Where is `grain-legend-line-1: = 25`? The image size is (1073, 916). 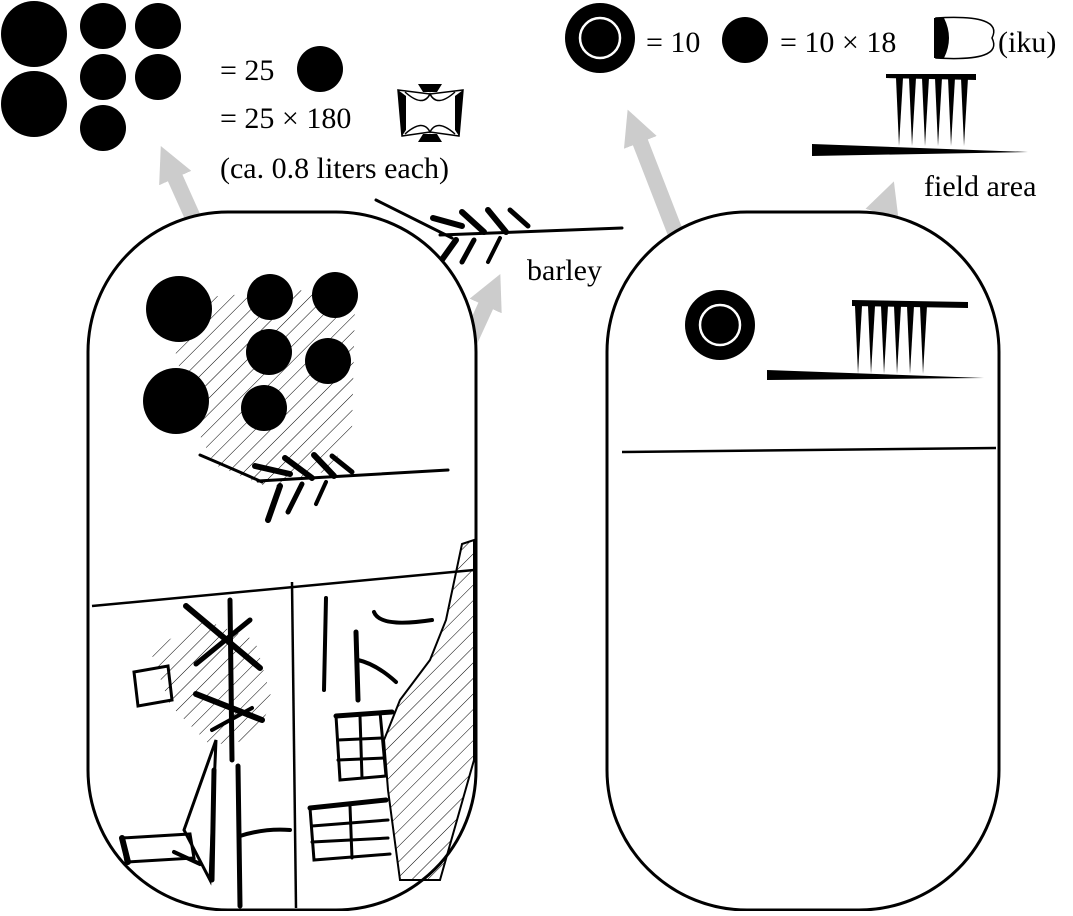 grain-legend-line-1: = 25 is located at coordinates (247, 70).